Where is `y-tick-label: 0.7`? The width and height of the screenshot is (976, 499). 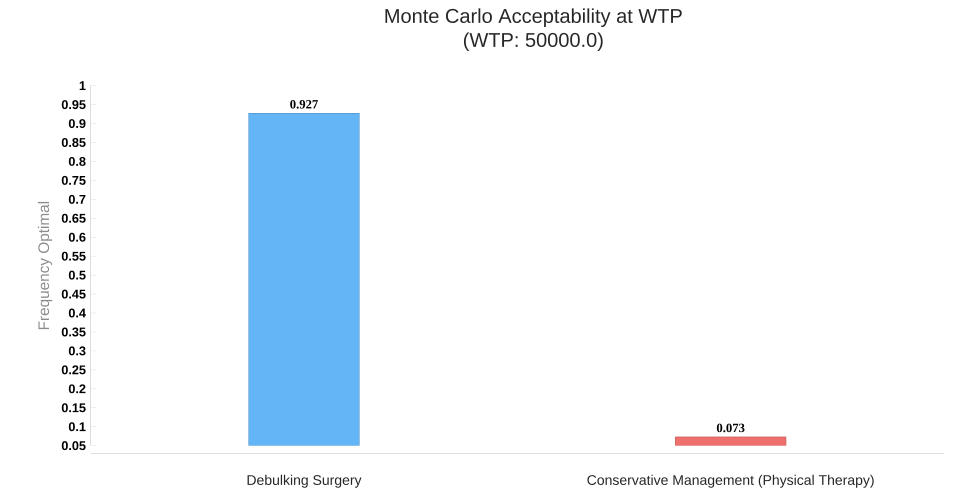 y-tick-label: 0.7 is located at coordinates (77, 199).